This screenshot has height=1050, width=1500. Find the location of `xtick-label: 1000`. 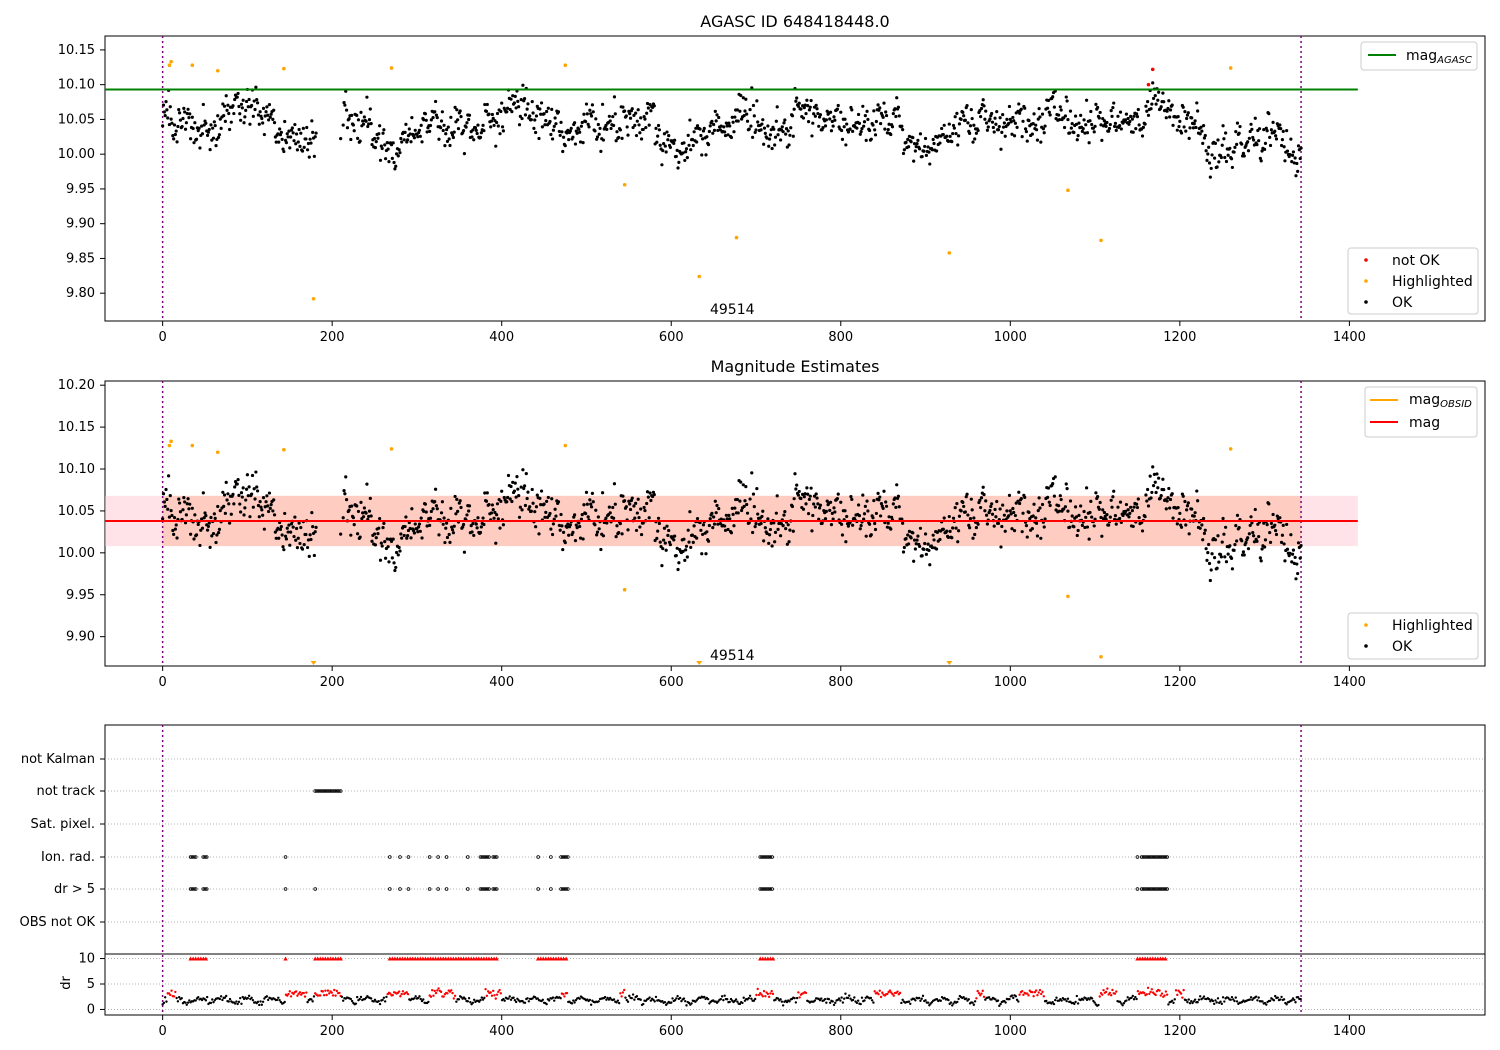

xtick-label: 1000 is located at coordinates (1010, 682).